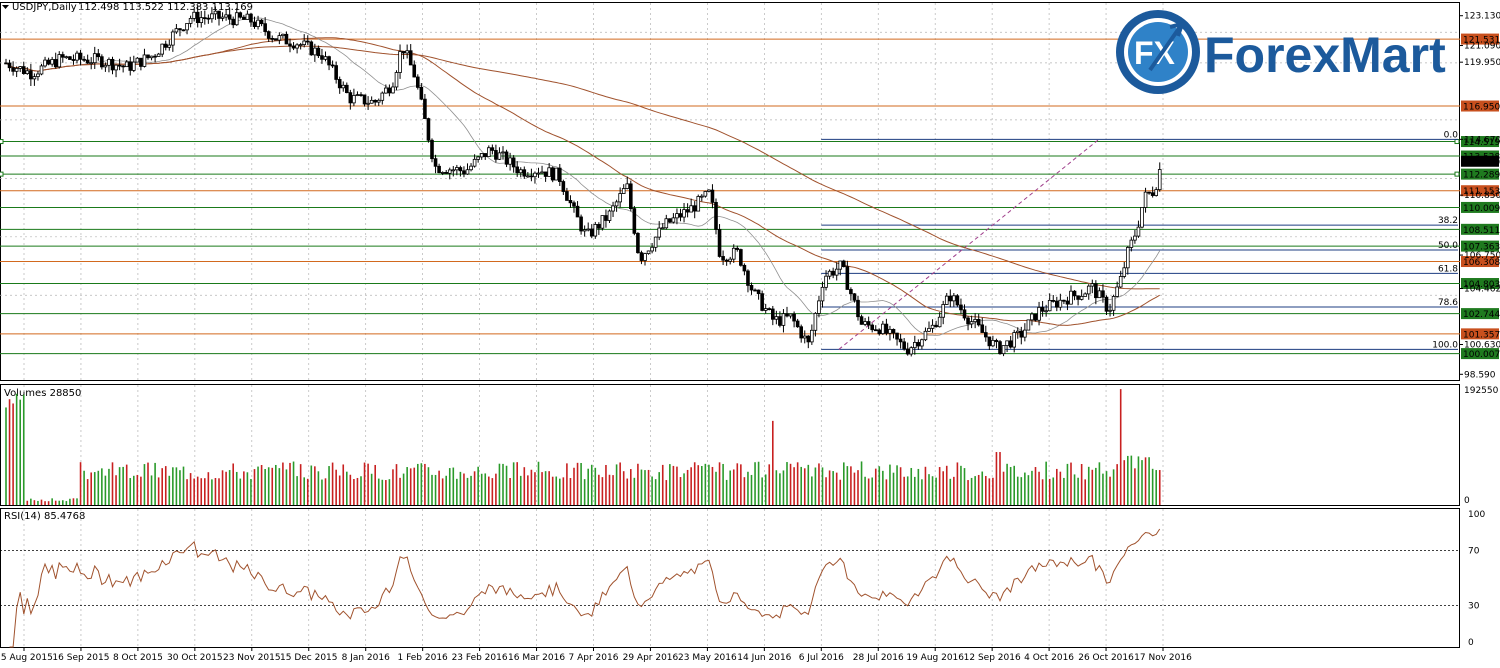  I want to click on fib-label: 61.8, so click(1448, 269).